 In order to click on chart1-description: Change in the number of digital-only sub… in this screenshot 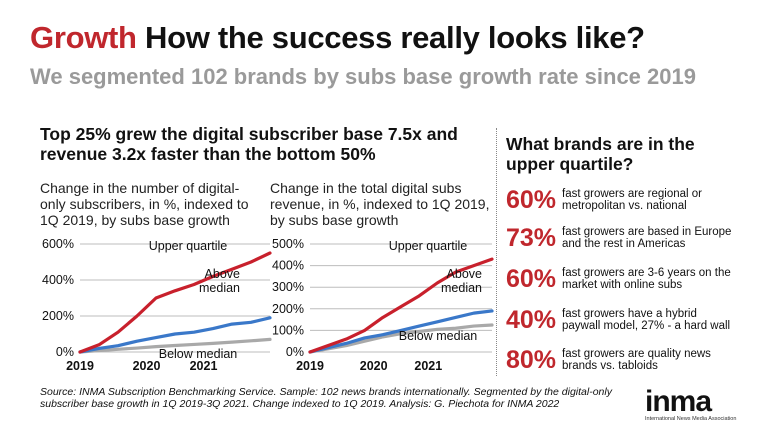, I will do `click(144, 204)`.